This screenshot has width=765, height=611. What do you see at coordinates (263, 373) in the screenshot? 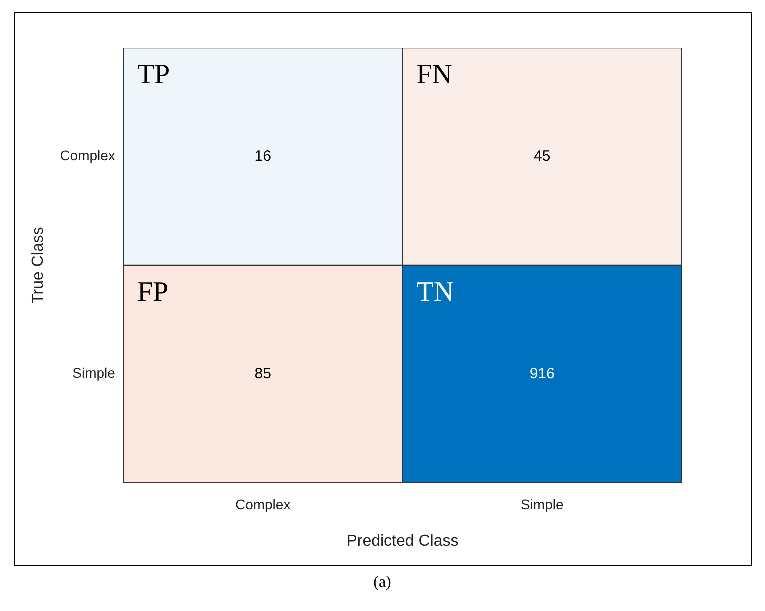
I see `data-label: 85` at bounding box center [263, 373].